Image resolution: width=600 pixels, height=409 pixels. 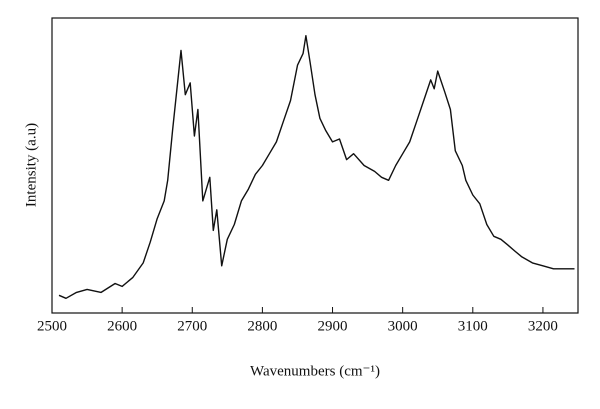 What do you see at coordinates (473, 326) in the screenshot?
I see `x-tick-label: 3100` at bounding box center [473, 326].